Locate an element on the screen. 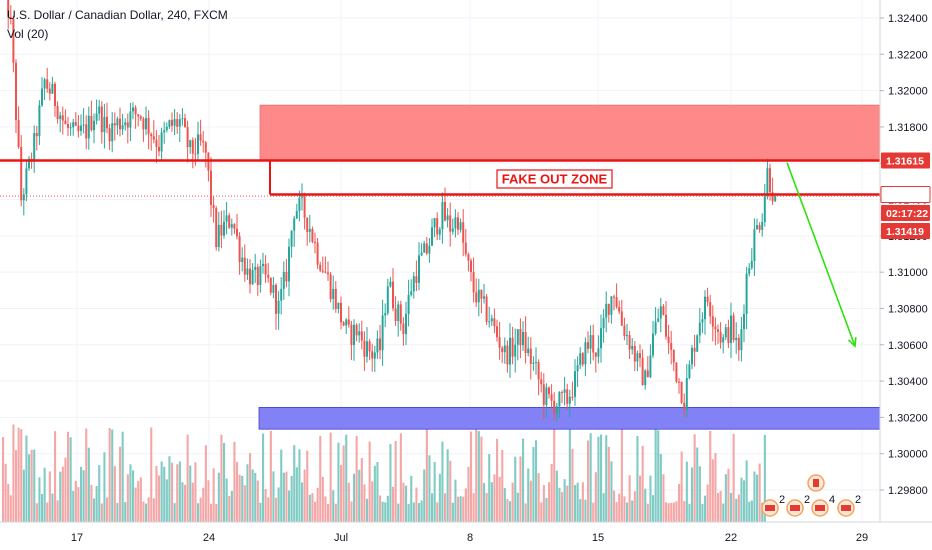 The height and width of the screenshot is (550, 932). price-tag: 1.31615 is located at coordinates (905, 160).